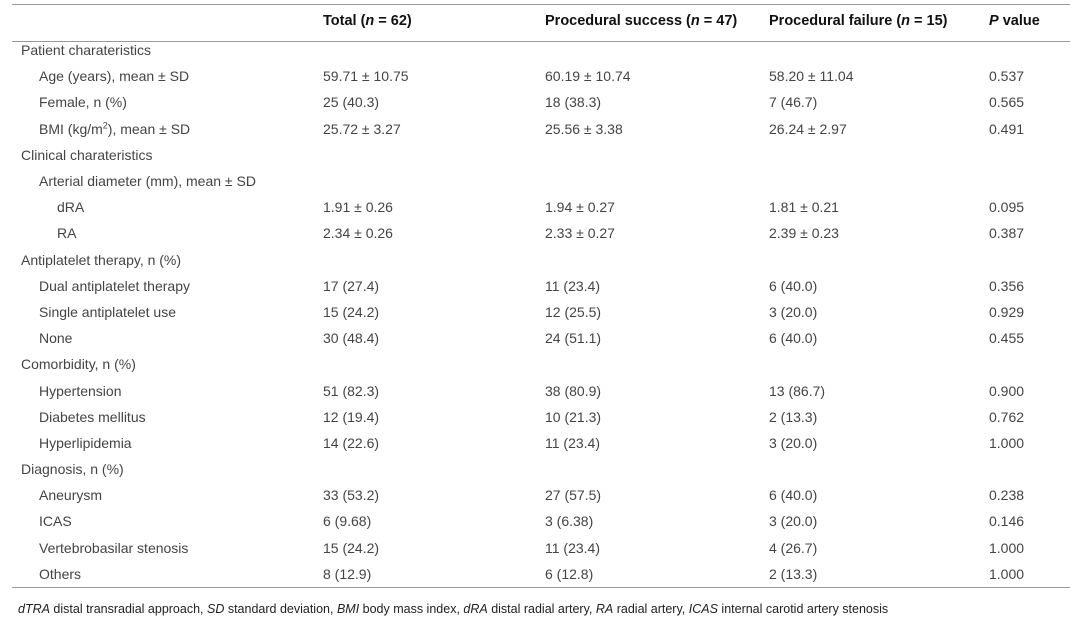 Image resolution: width=1080 pixels, height=635 pixels. What do you see at coordinates (541, 233) in the screenshot?
I see `table-row: RA 2.34 ± 0.26 2.33 ± 0.27 2.39 ± 0.23 0.387` at bounding box center [541, 233].